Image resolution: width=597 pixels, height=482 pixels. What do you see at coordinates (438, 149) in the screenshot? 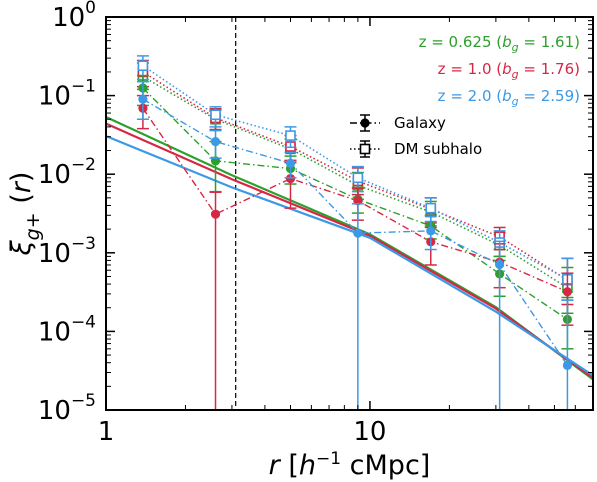
I see `style-legend-label: DM subhalo` at bounding box center [438, 149].